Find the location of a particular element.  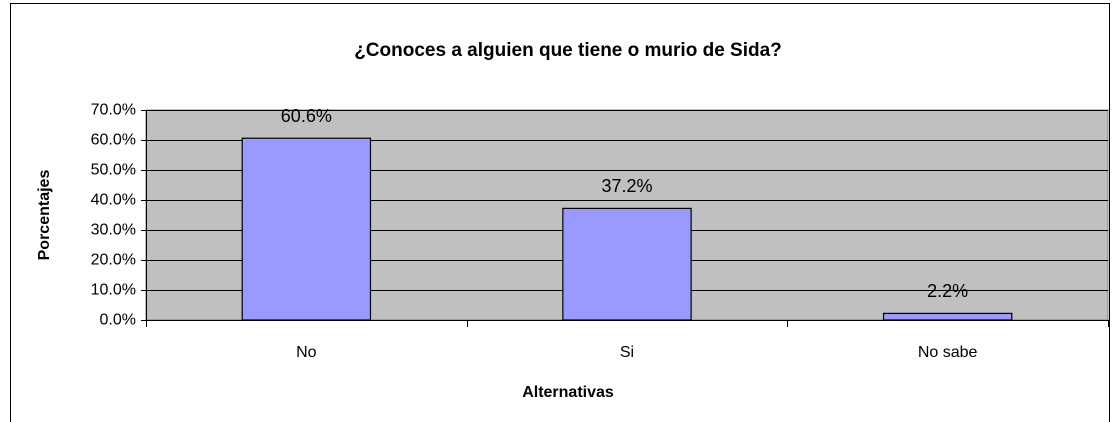

y-tick-label: 40.0% is located at coordinates (113, 200).